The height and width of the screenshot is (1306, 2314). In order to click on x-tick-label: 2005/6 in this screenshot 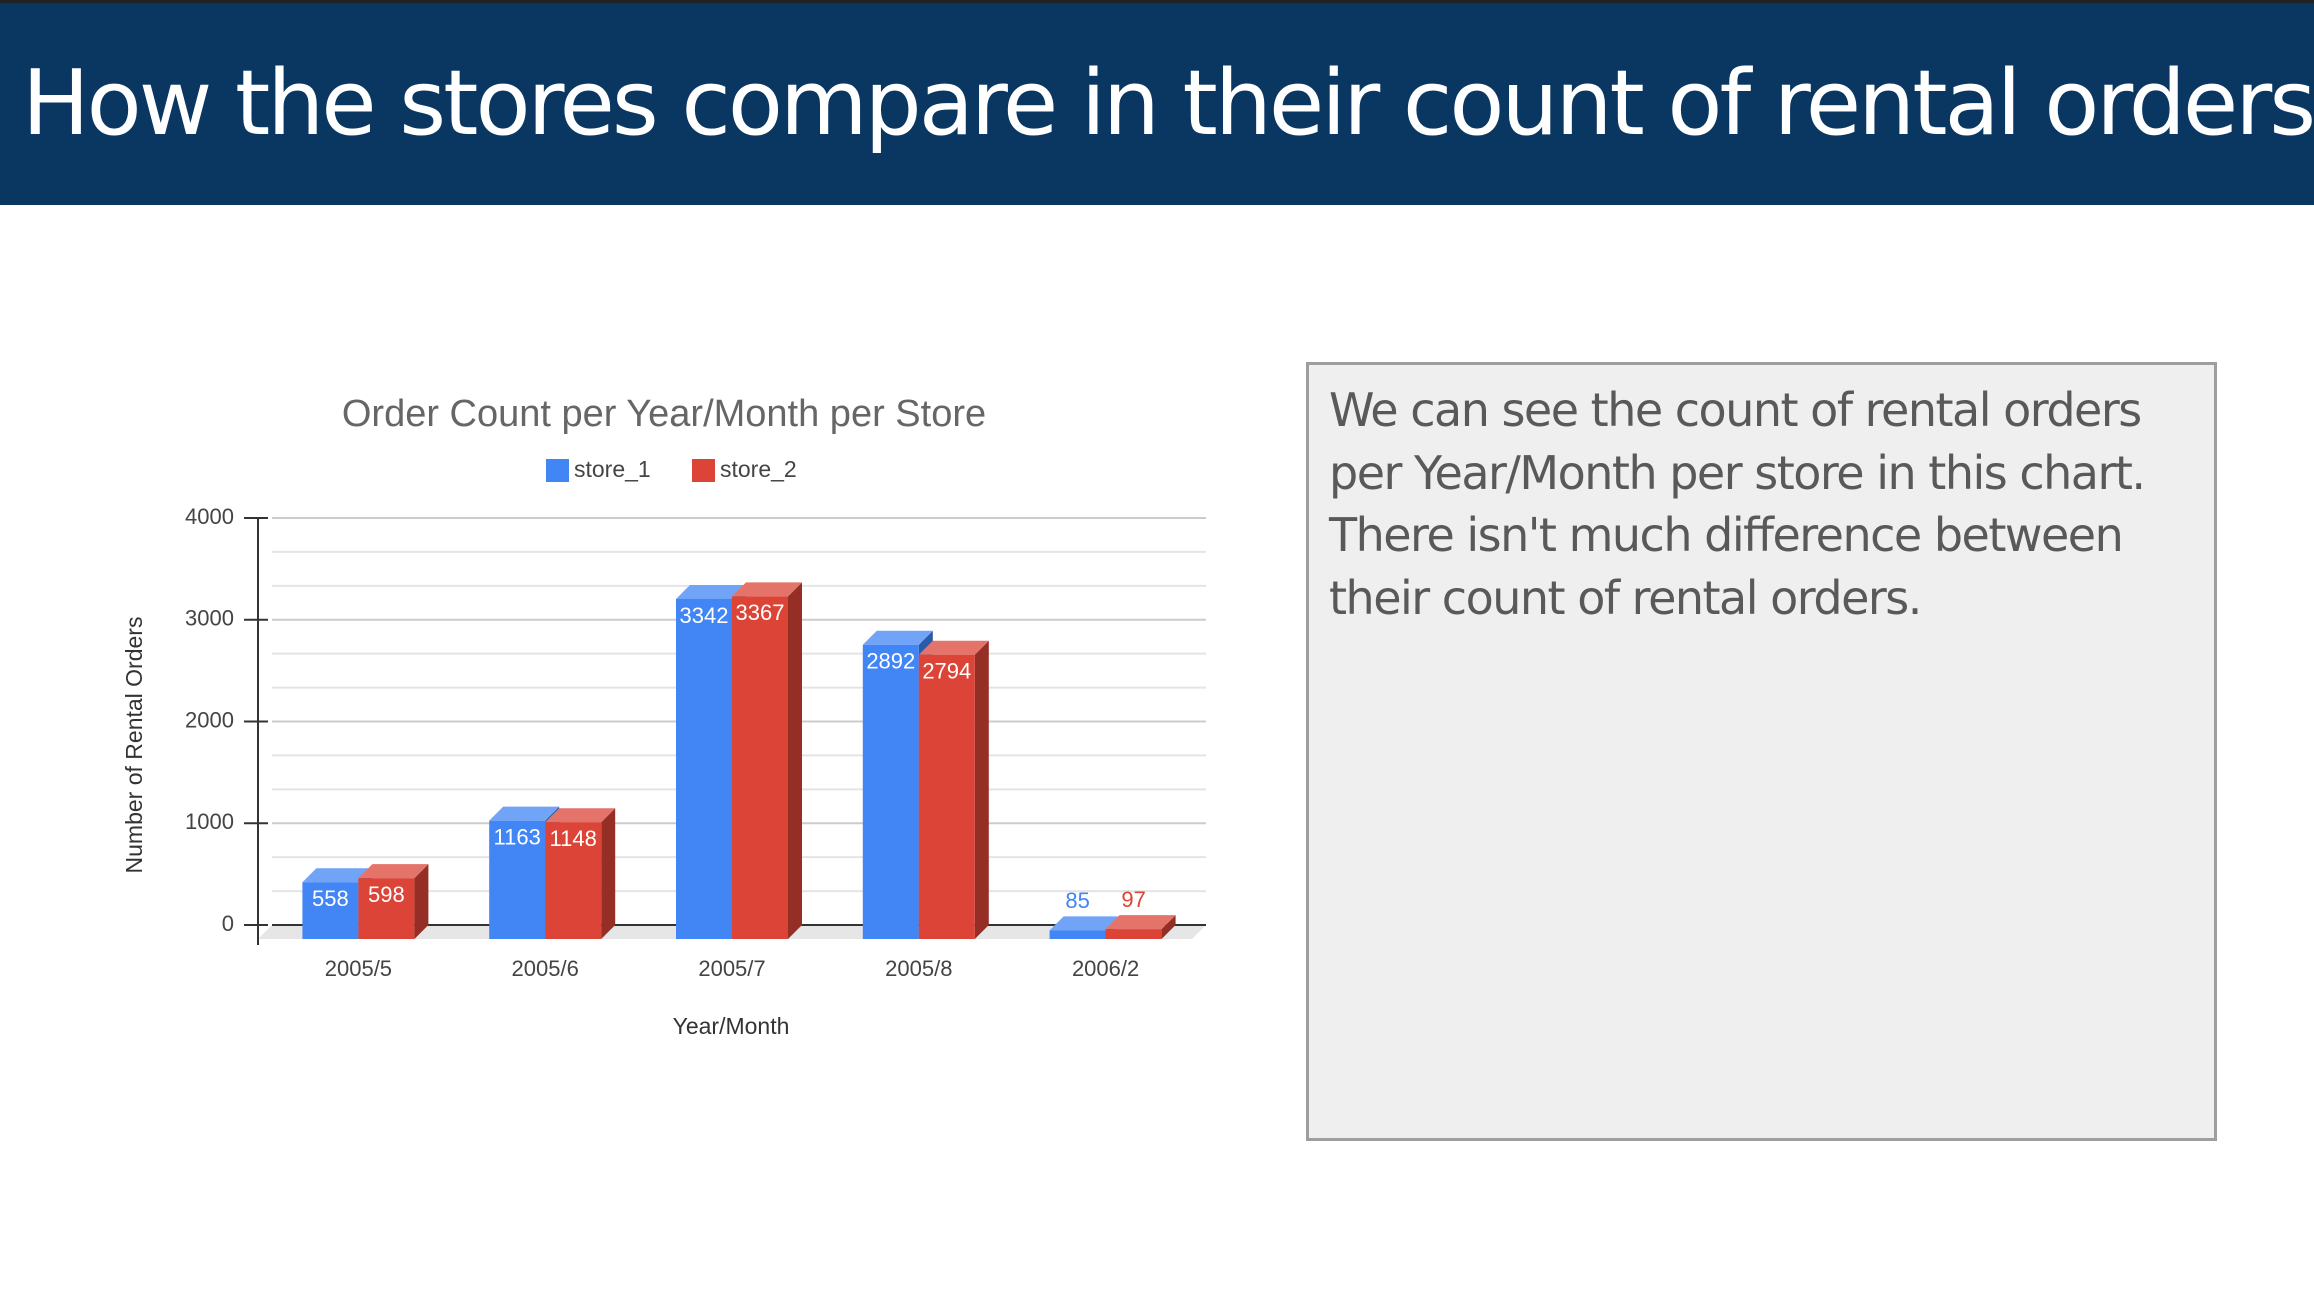, I will do `click(545, 968)`.